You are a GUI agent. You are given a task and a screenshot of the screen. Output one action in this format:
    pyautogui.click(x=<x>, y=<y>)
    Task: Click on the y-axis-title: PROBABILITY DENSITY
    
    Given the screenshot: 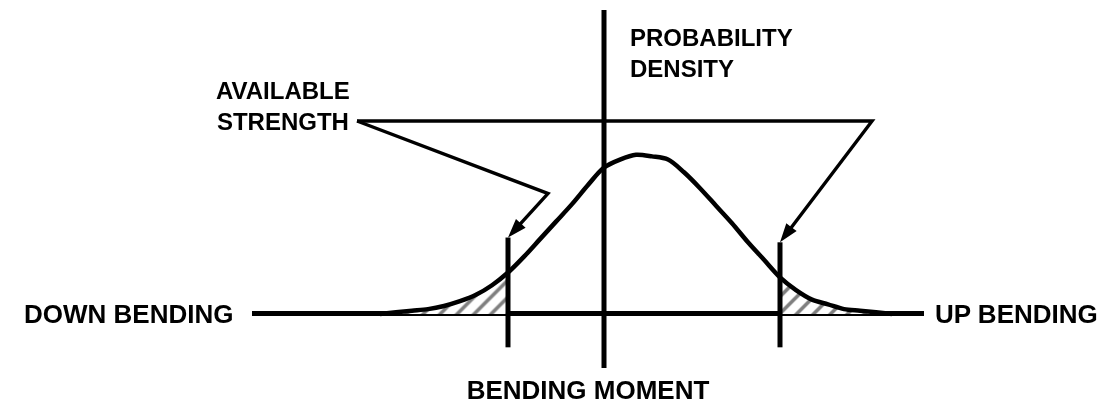 What is the action you would take?
    pyautogui.click(x=711, y=53)
    